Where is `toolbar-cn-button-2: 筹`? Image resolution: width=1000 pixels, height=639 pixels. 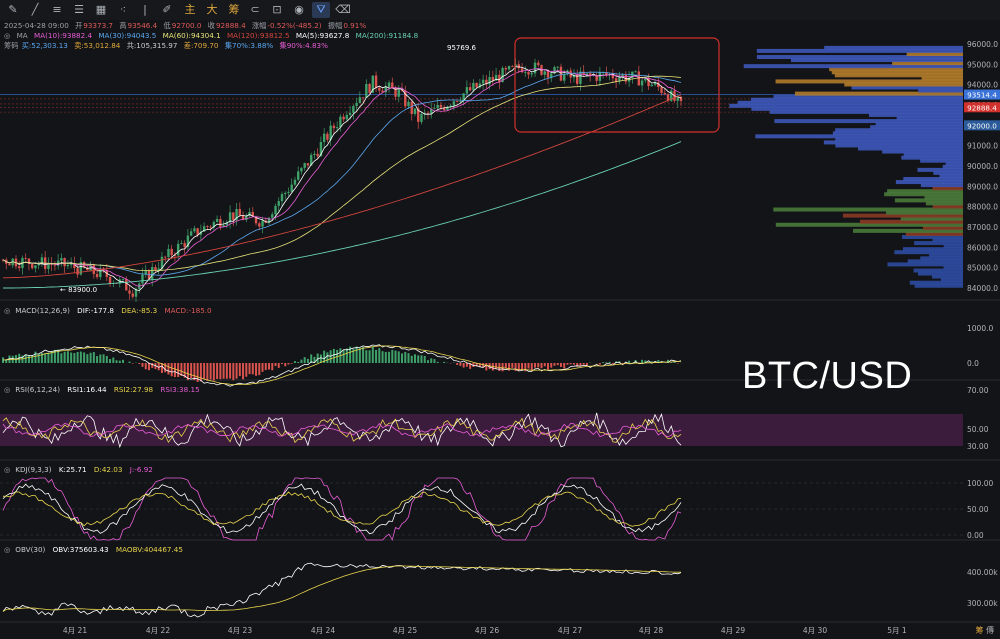 toolbar-cn-button-2: 筹 is located at coordinates (234, 9).